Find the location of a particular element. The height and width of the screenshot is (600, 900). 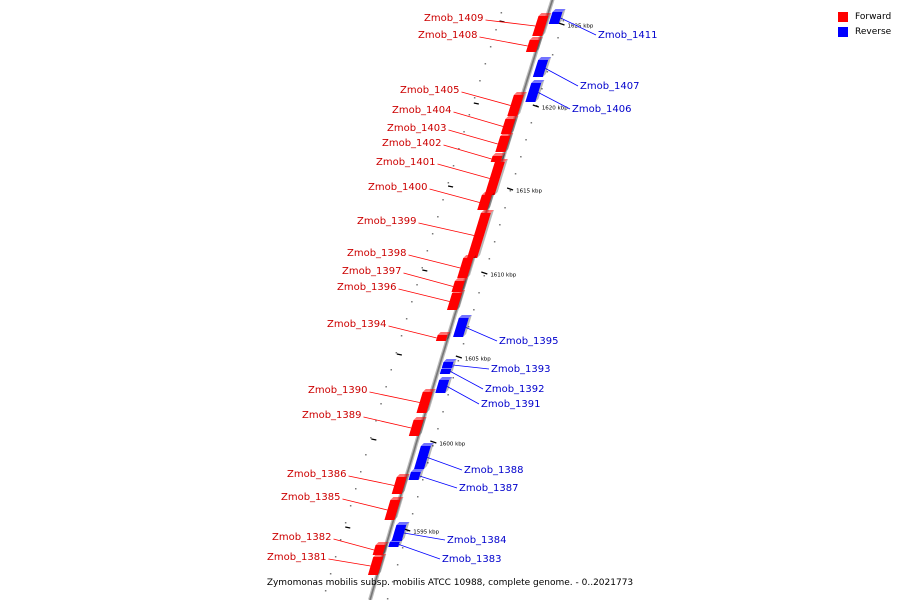

gene-label-forward: Zmob_1399 is located at coordinates (387, 221).